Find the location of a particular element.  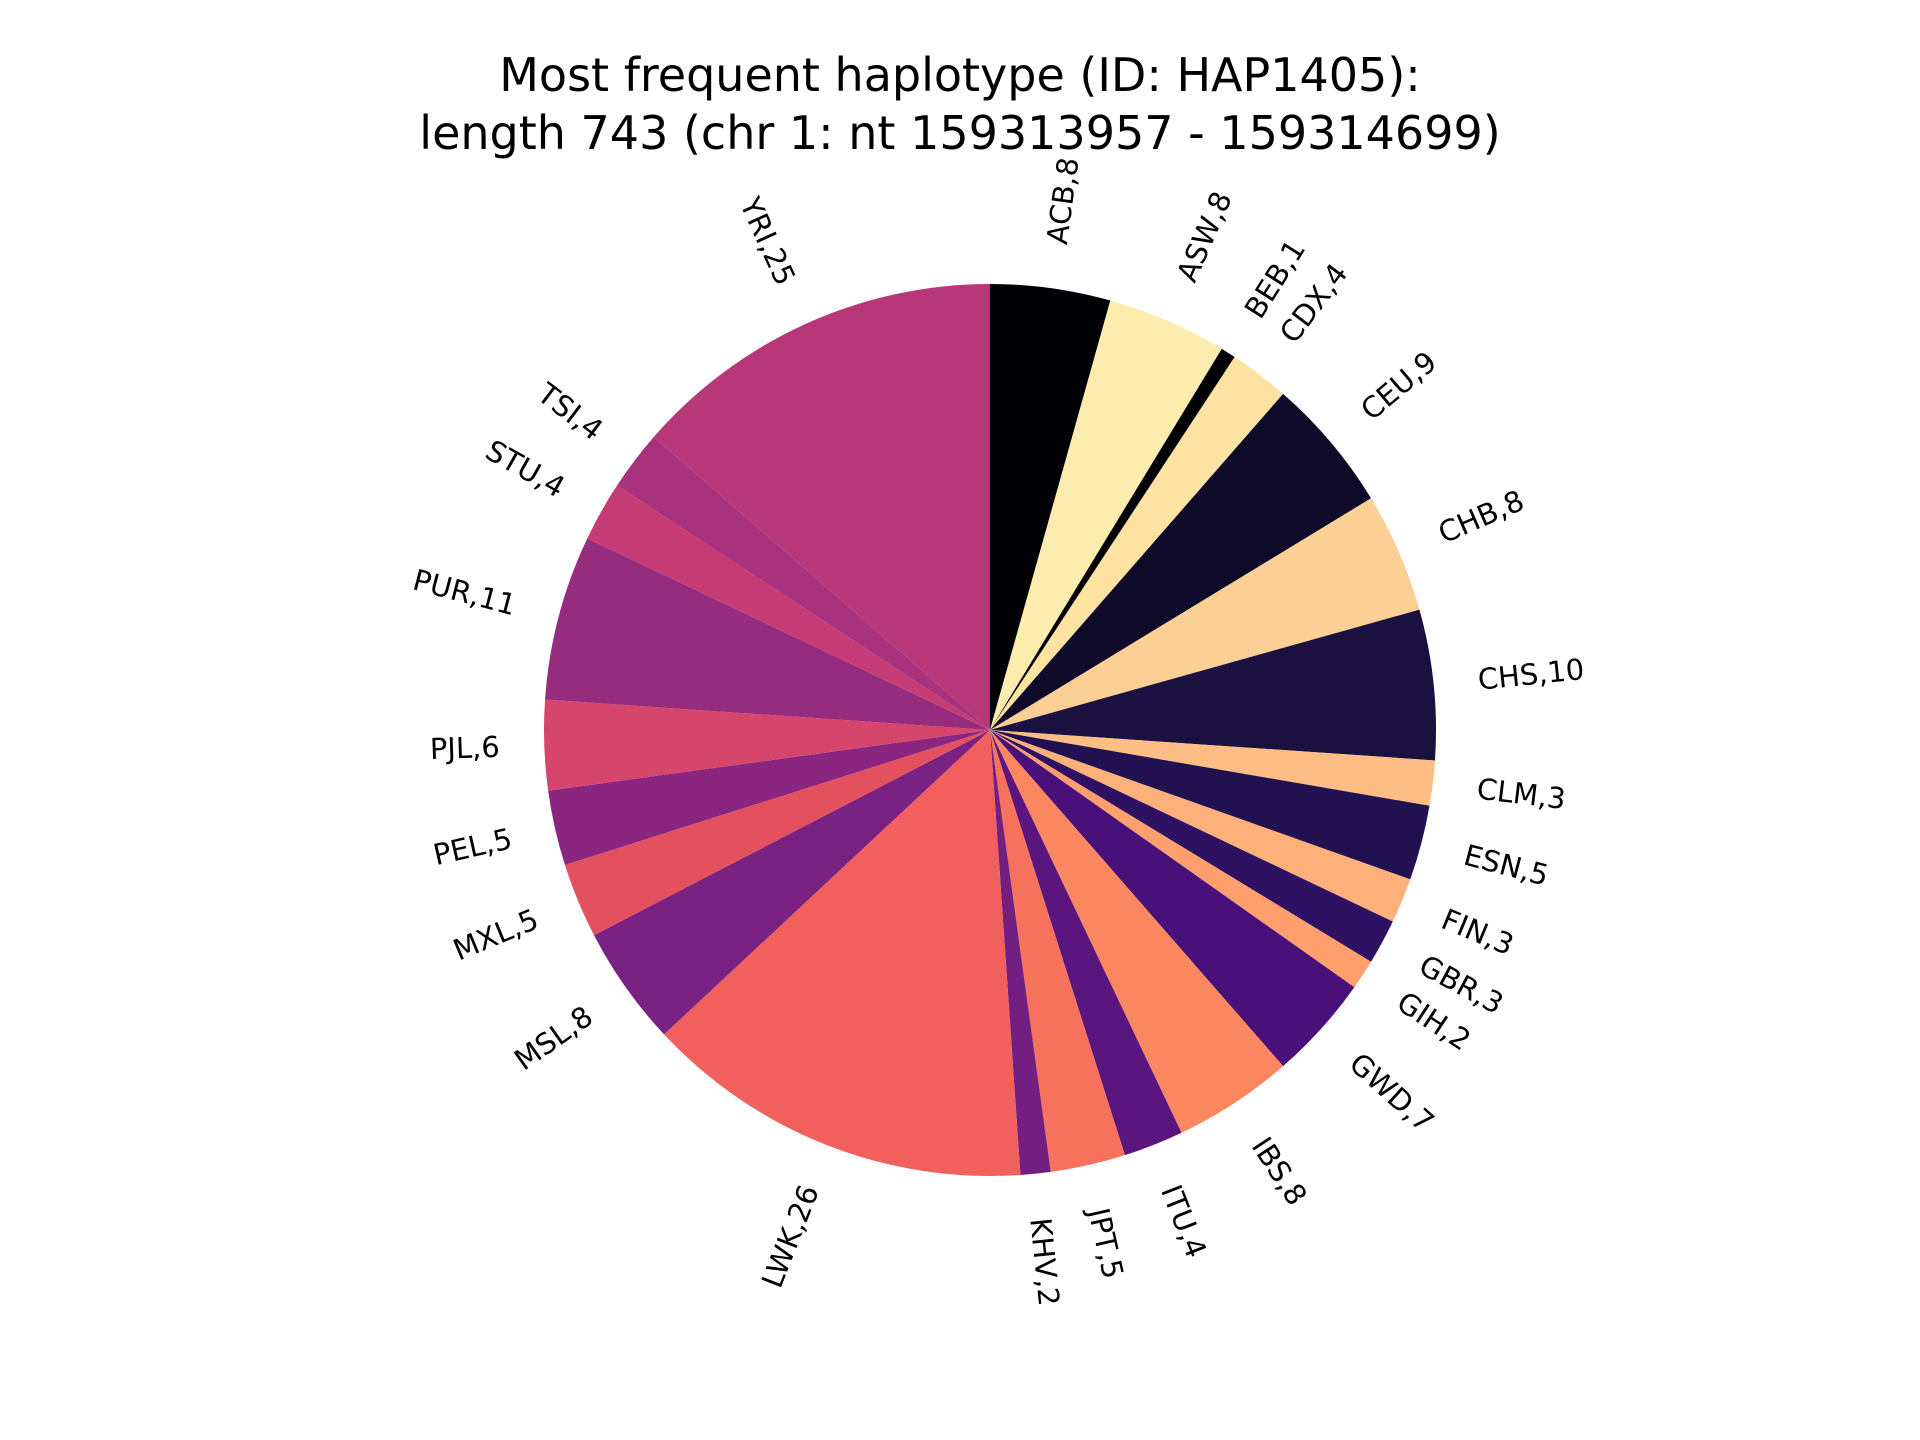

pie-label-msl: MSL,8 is located at coordinates (553, 1038).